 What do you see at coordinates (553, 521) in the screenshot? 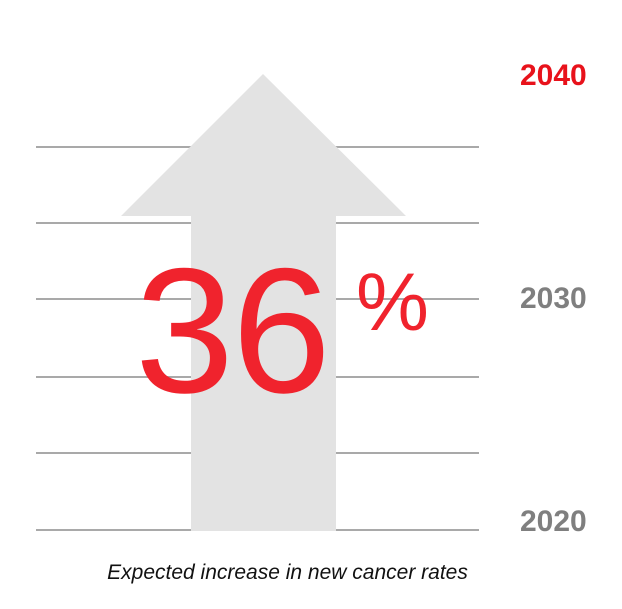
I see `year-label-bottom: 2020` at bounding box center [553, 521].